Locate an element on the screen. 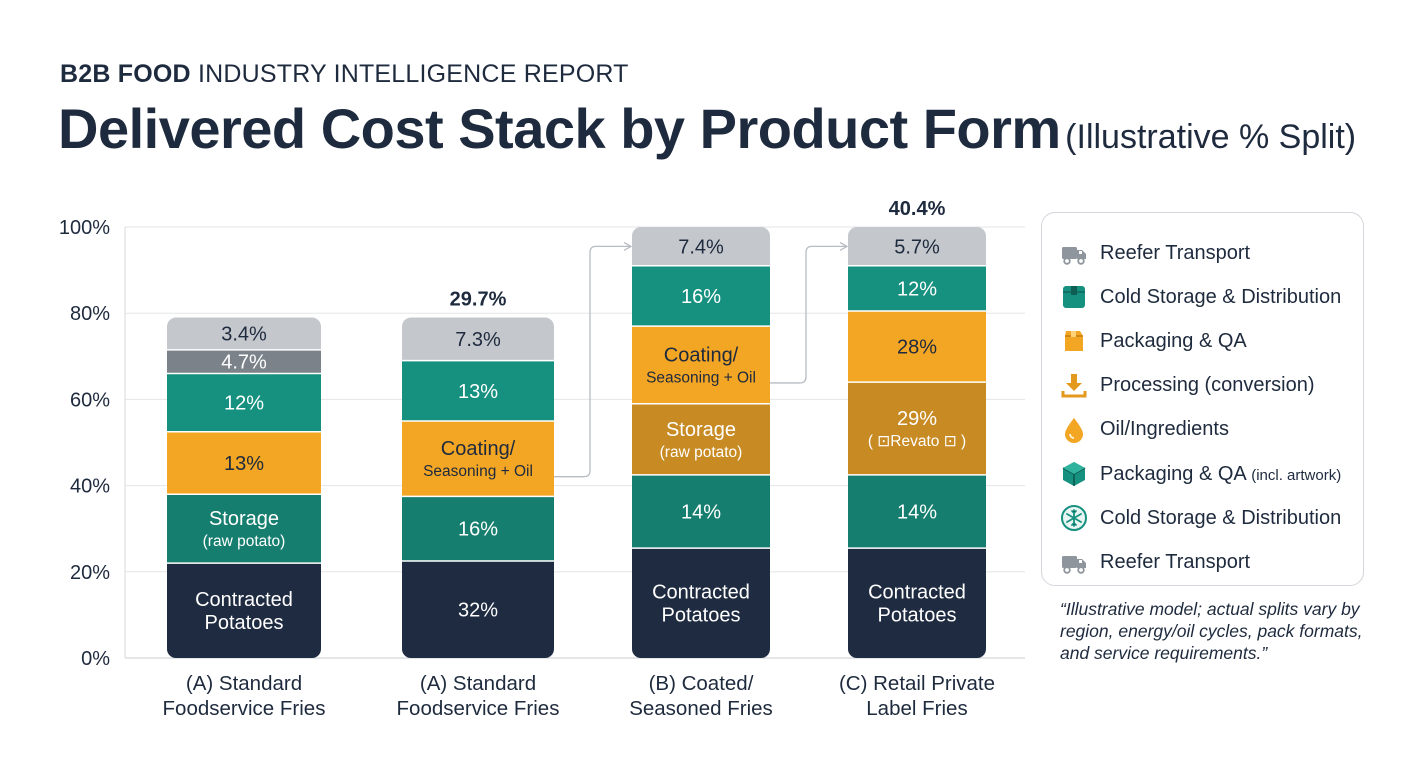 The height and width of the screenshot is (768, 1408). truck-icon is located at coordinates (1074, 565).